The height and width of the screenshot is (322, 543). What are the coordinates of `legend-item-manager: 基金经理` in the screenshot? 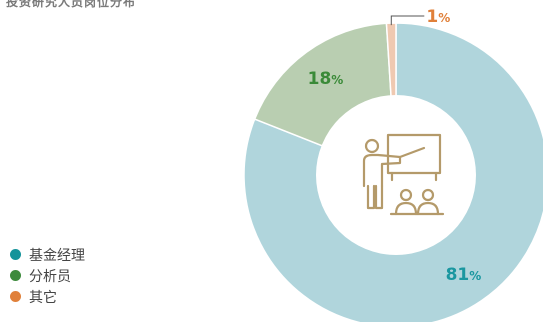 It's located at (47, 254).